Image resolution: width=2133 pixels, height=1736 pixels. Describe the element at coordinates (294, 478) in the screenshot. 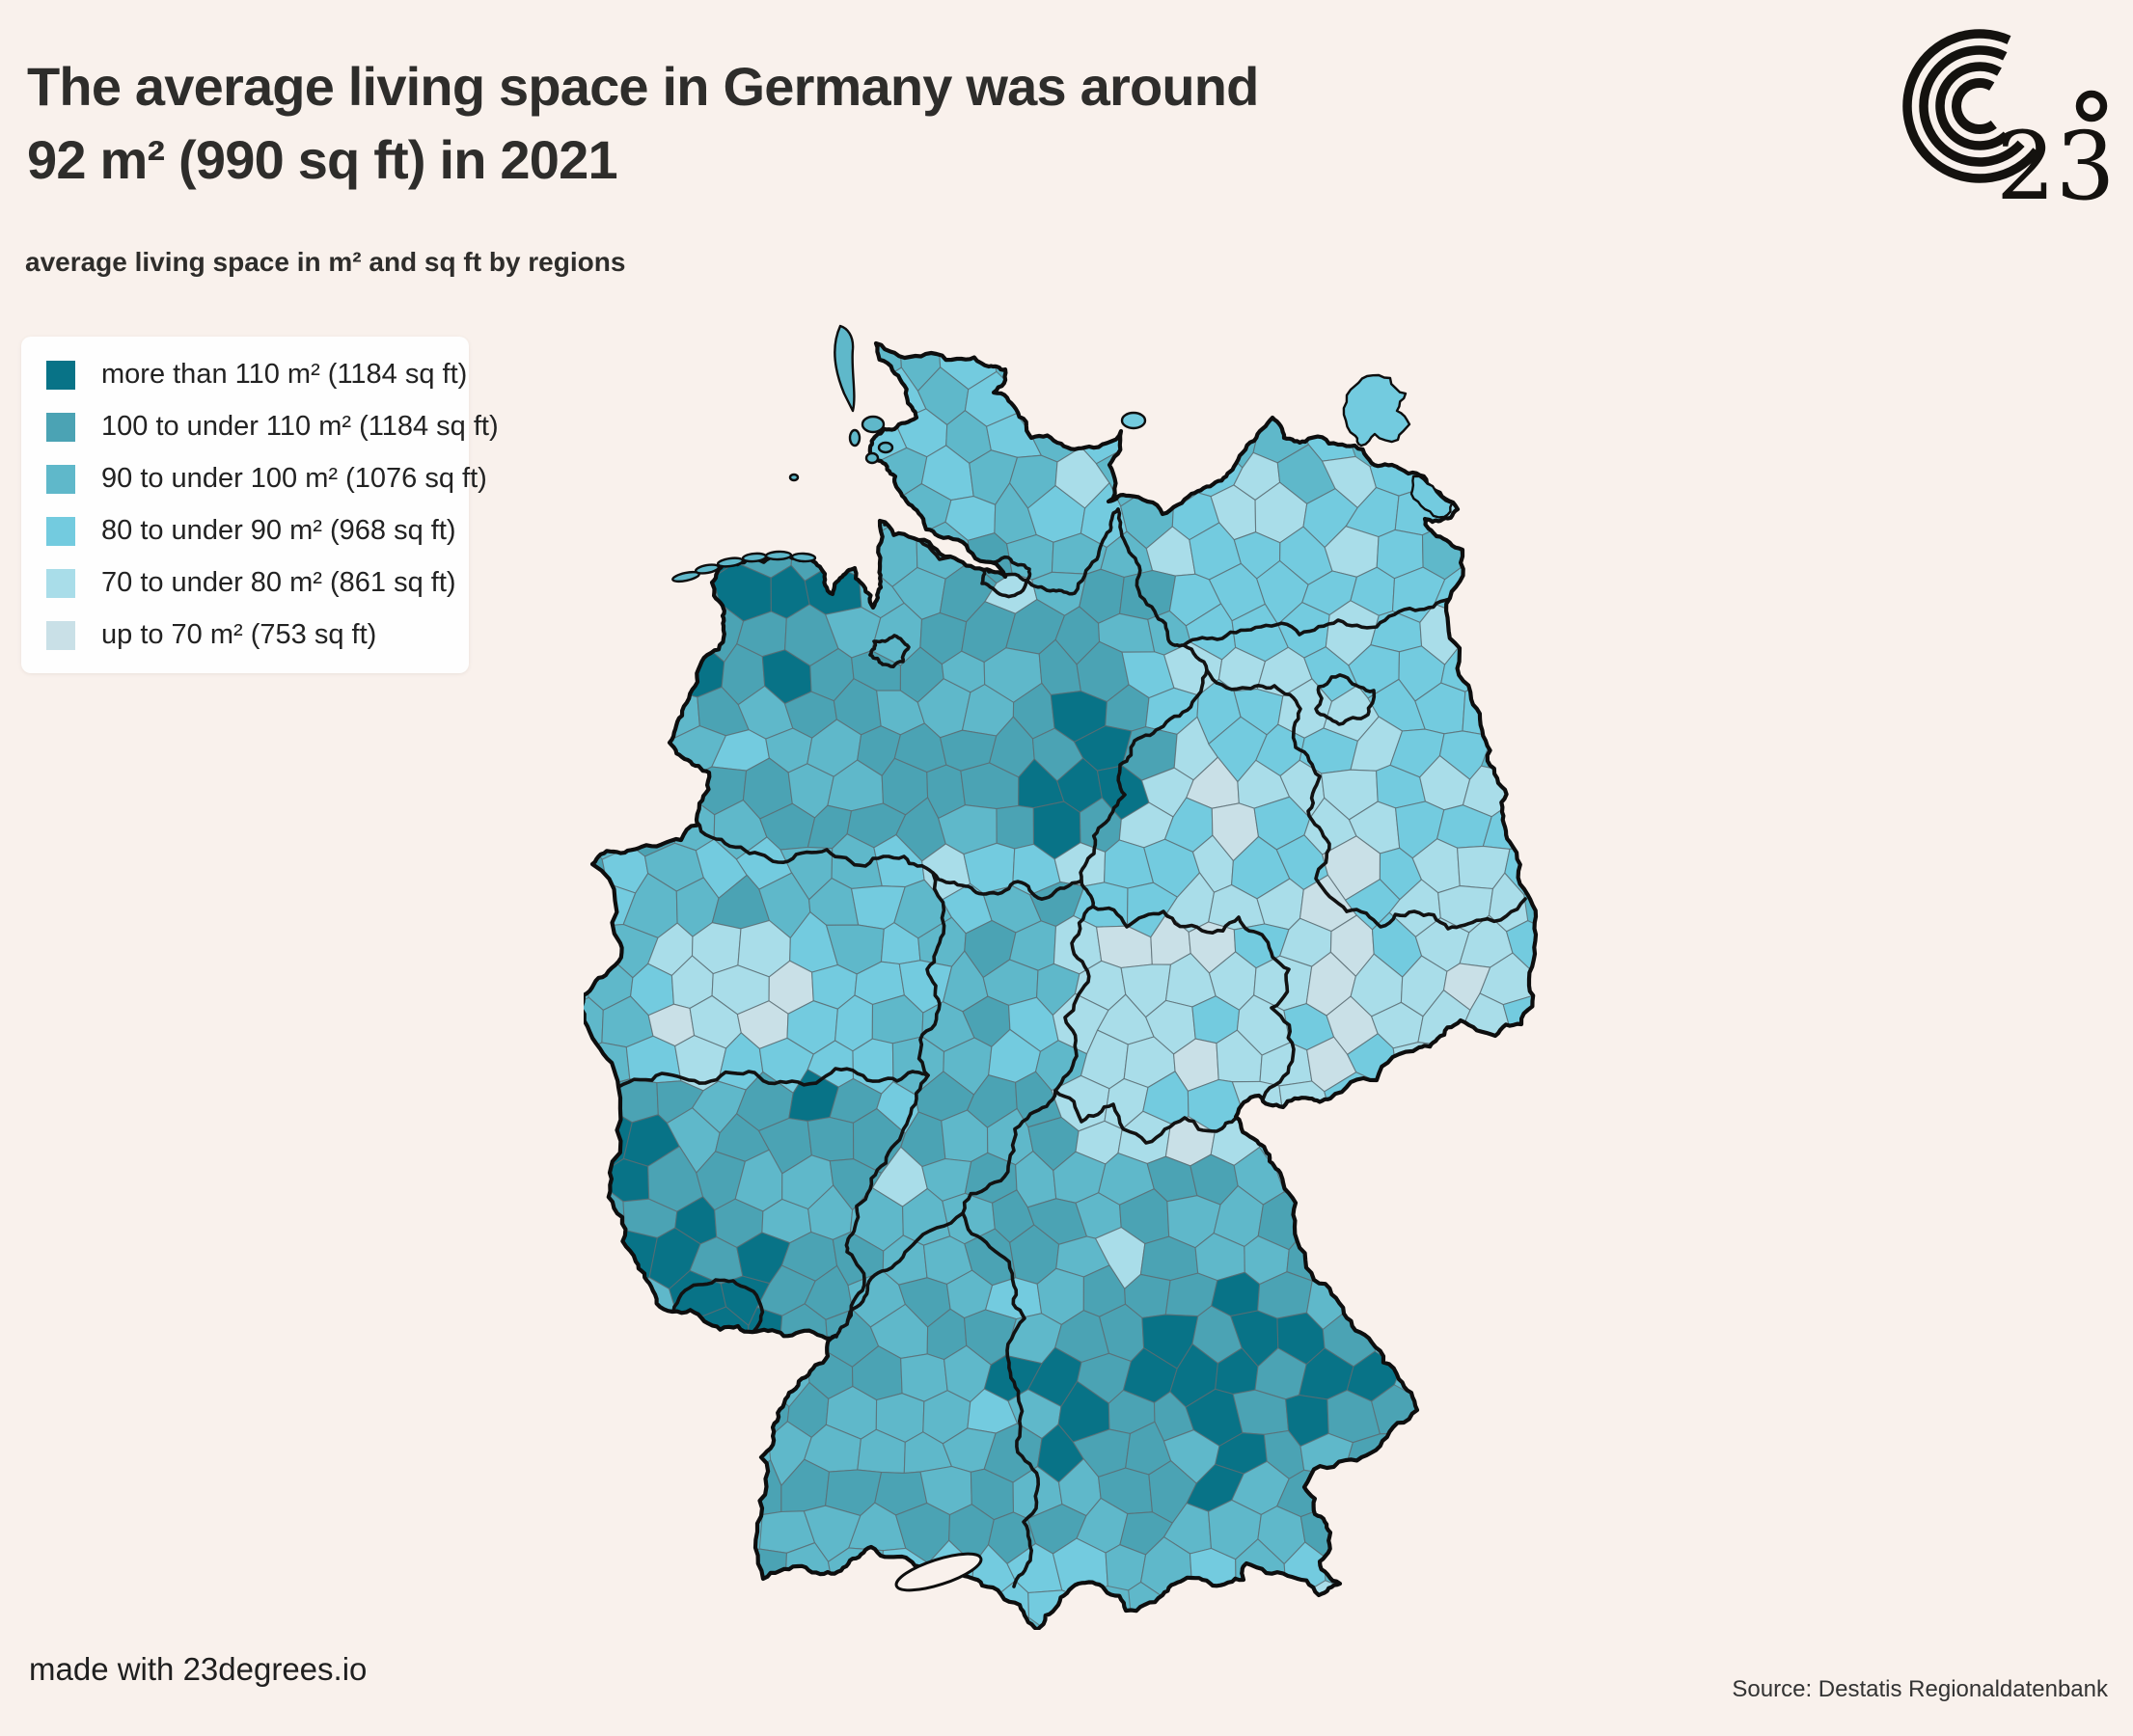

I see `legend-label: 90 to under 100 m² (1076 sq ft)` at that location.